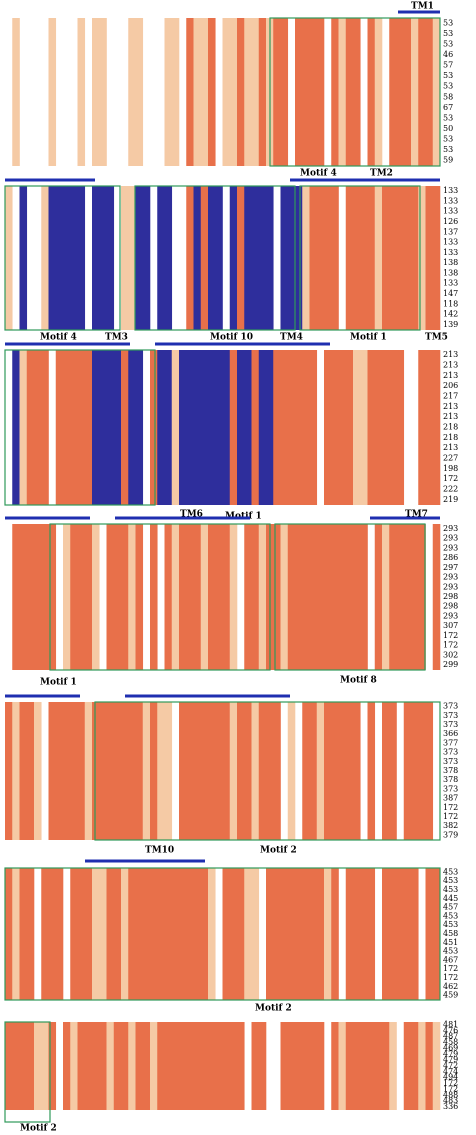 Image resolution: width=476 pixels, height=1135 pixels. What do you see at coordinates (448, 107) in the screenshot?
I see `position-number: 67` at bounding box center [448, 107].